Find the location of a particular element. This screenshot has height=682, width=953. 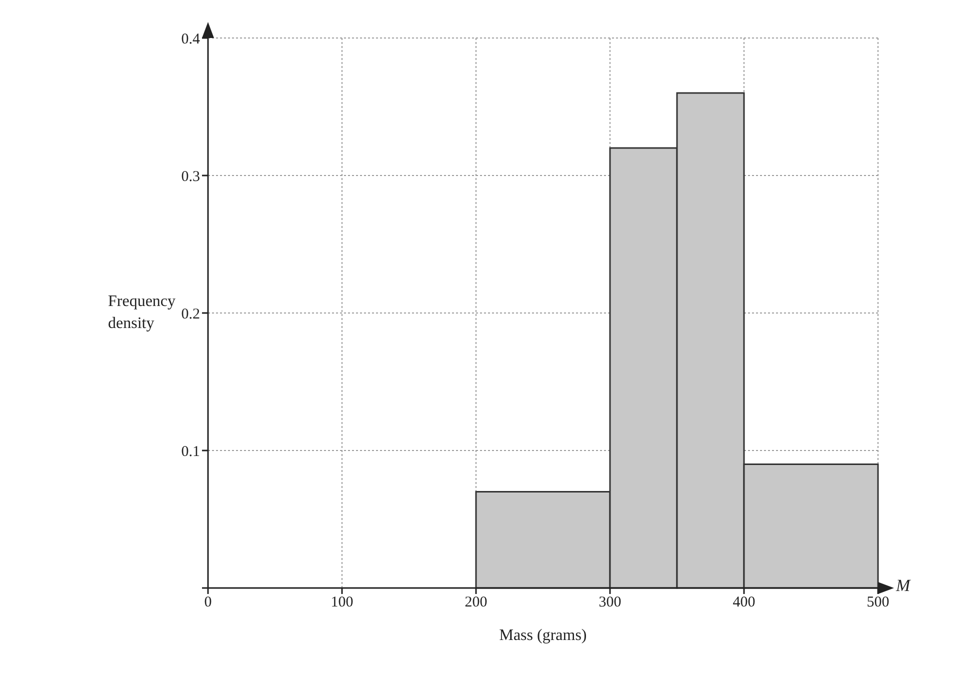

y-tick-label: 0.3 is located at coordinates (190, 176).